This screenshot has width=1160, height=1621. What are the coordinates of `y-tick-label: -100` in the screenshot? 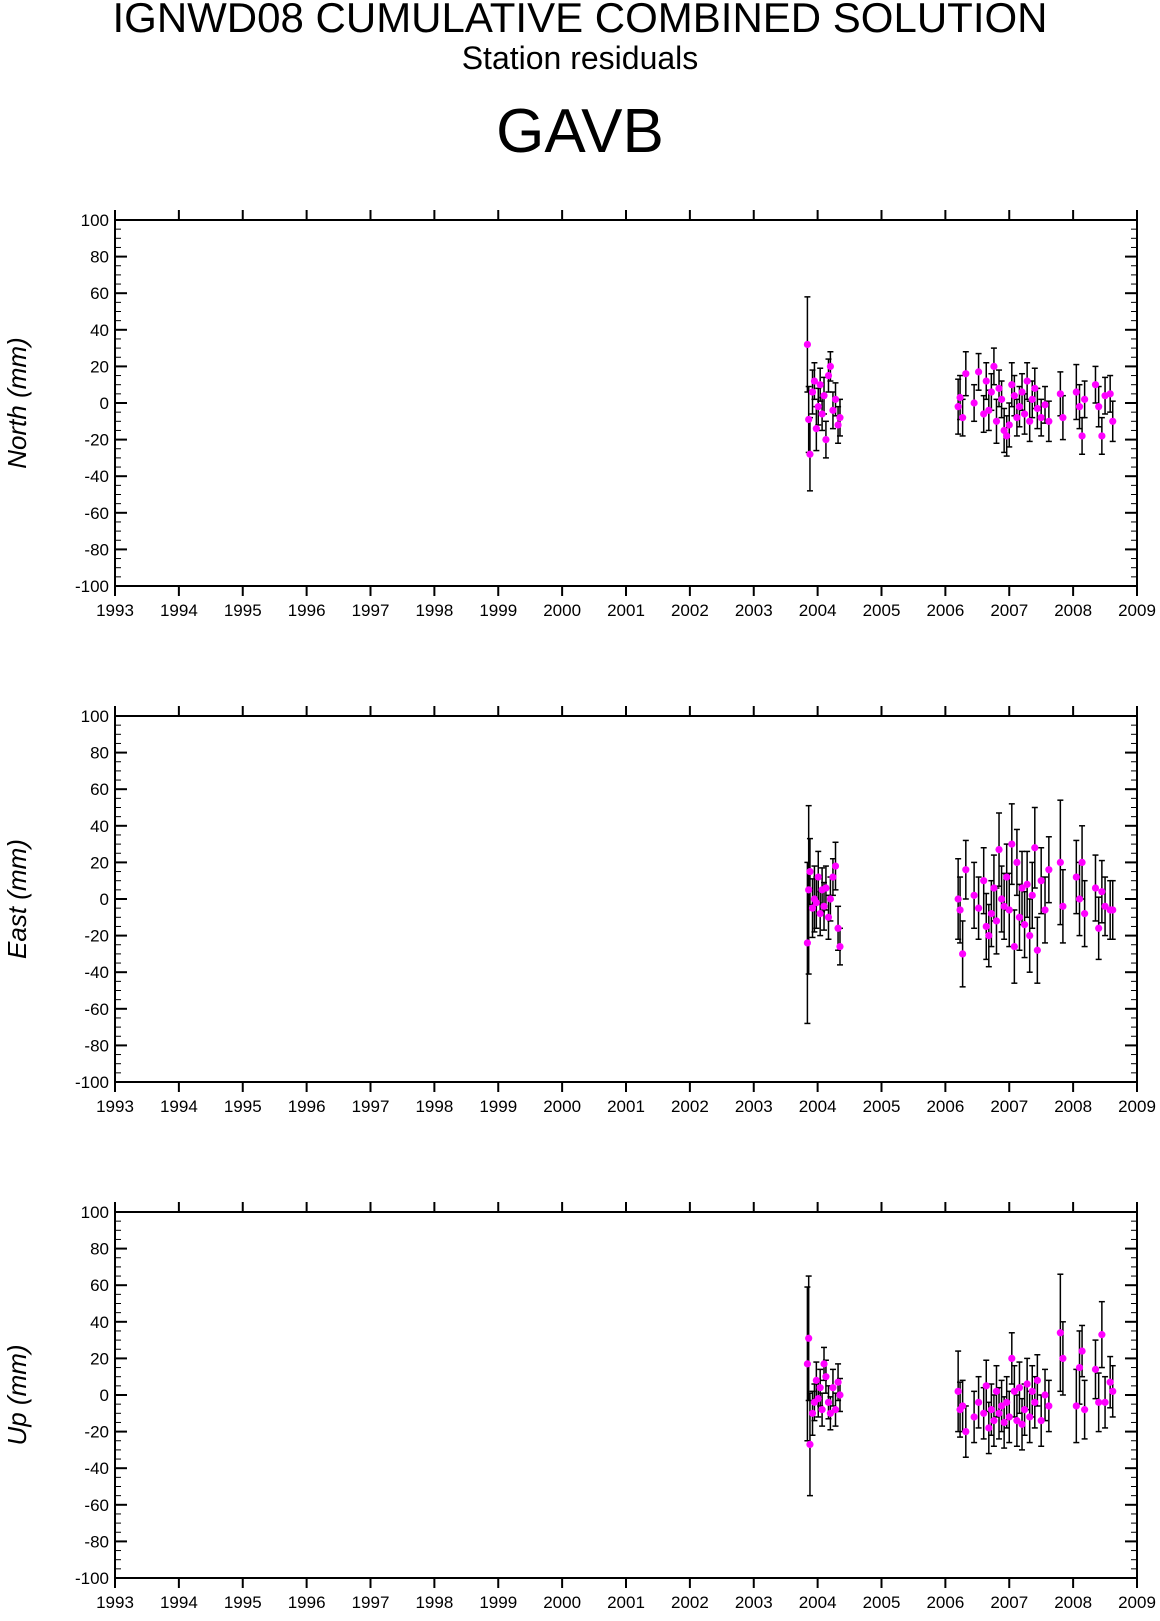 It's located at (92, 1578).